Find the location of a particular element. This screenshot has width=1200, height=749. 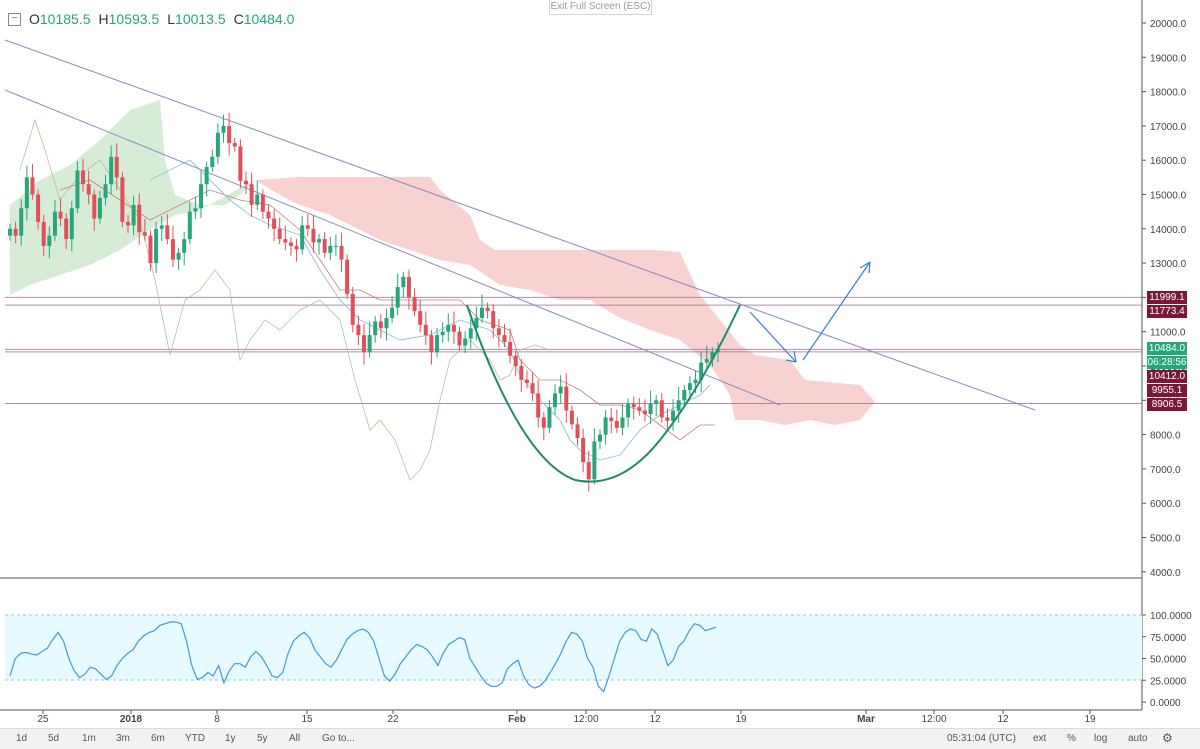

range-5y-button: 5y is located at coordinates (262, 738).